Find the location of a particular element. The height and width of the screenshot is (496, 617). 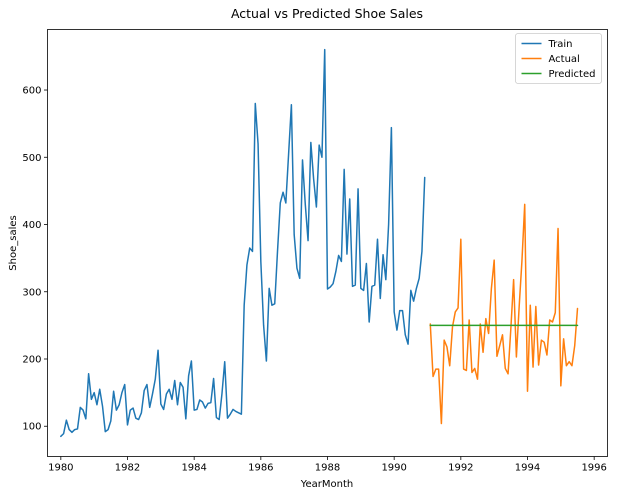

legend-box is located at coordinates (558, 58).